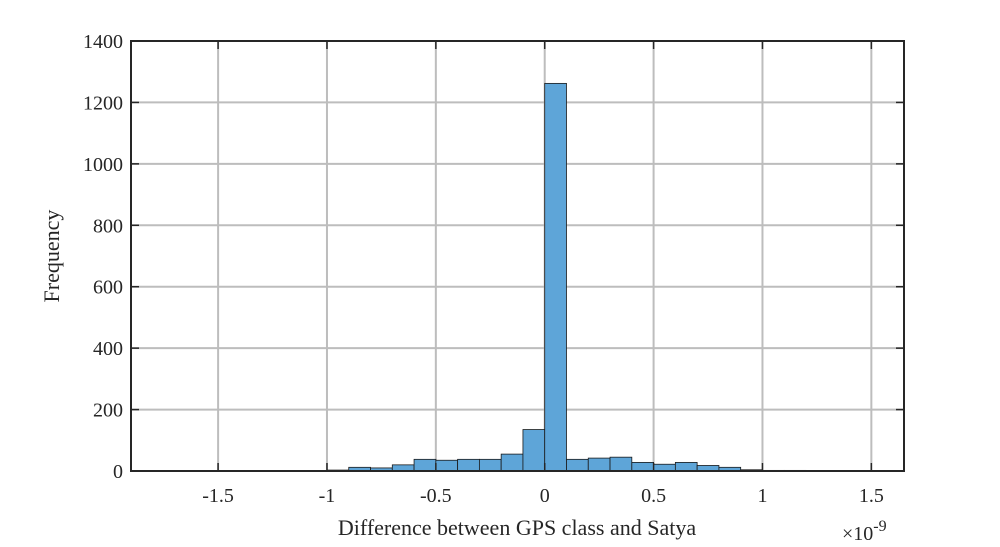 This screenshot has height=547, width=1000. Describe the element at coordinates (545, 496) in the screenshot. I see `x-tick-label: 0` at that location.